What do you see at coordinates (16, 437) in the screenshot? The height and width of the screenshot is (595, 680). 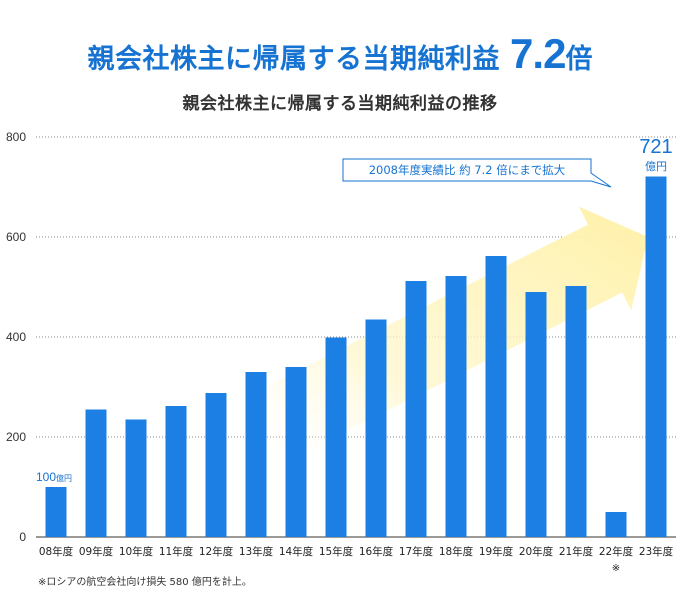 I see `y-tick-label: 200` at bounding box center [16, 437].